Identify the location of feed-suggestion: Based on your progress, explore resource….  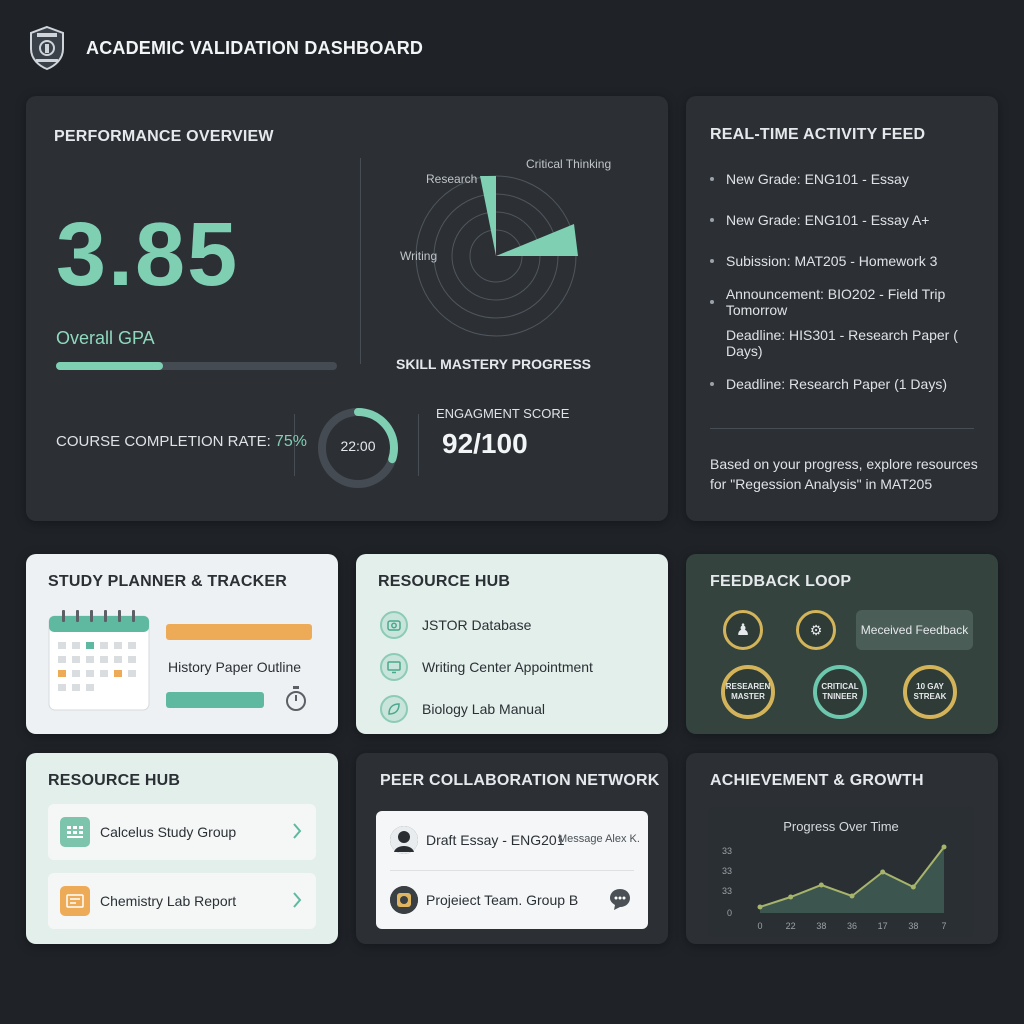
(844, 474).